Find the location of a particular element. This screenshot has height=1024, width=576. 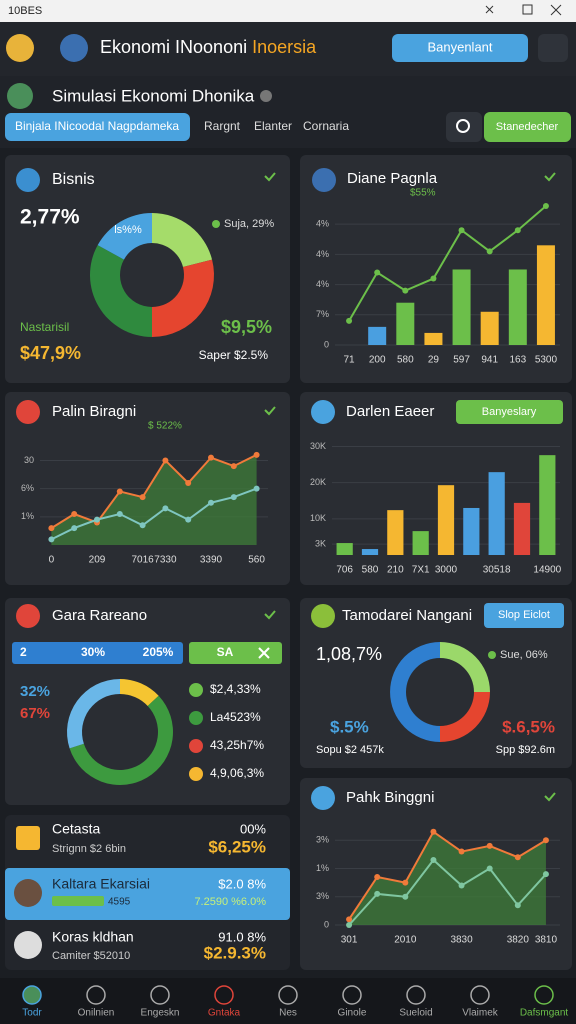

legend-label: Sue, 06% is located at coordinates (524, 655).